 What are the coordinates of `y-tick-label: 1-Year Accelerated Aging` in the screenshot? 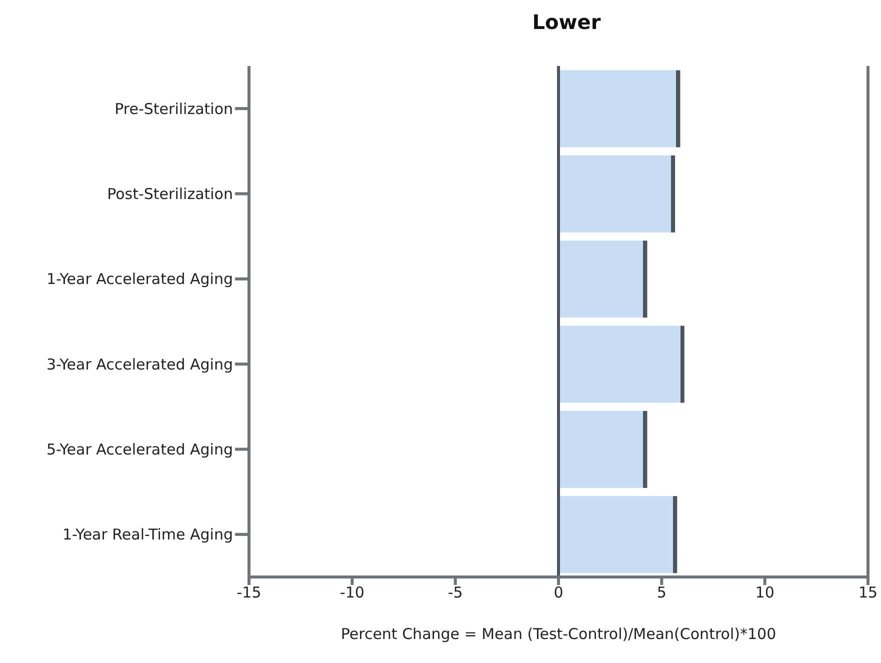 It's located at (139, 279).